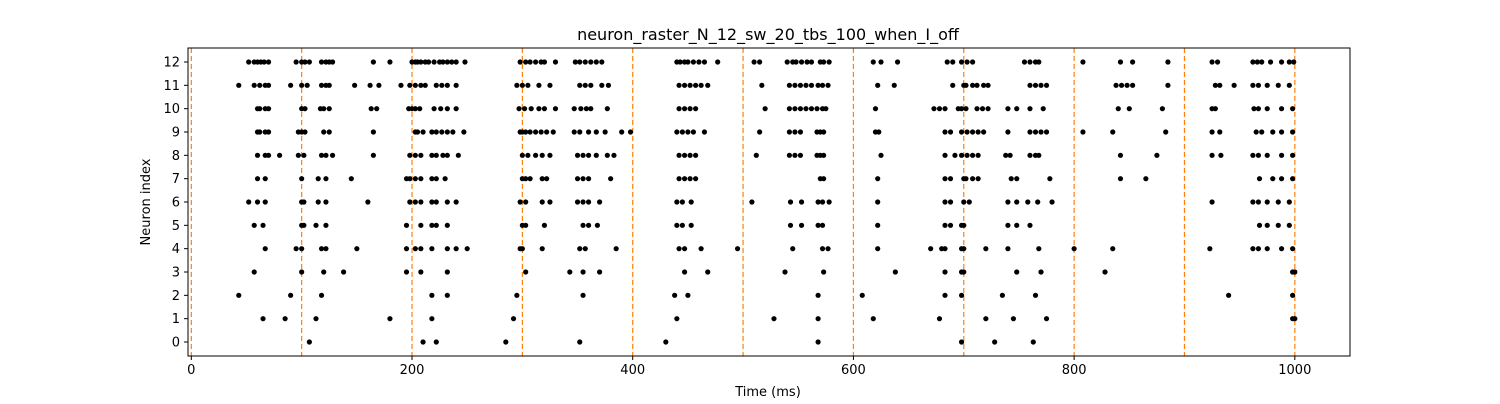 The image size is (1500, 404). Describe the element at coordinates (749, 367) in the screenshot. I see `x-axis-ticks: 0 200 400 600 800 1000` at that location.